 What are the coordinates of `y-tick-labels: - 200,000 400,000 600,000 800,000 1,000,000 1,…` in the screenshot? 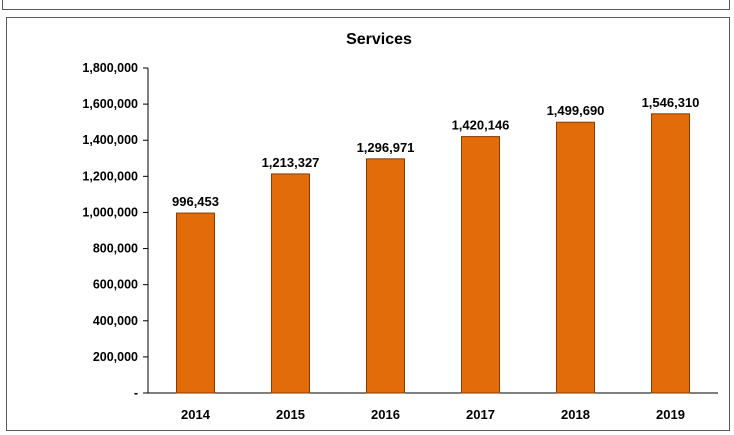 It's located at (110, 230).